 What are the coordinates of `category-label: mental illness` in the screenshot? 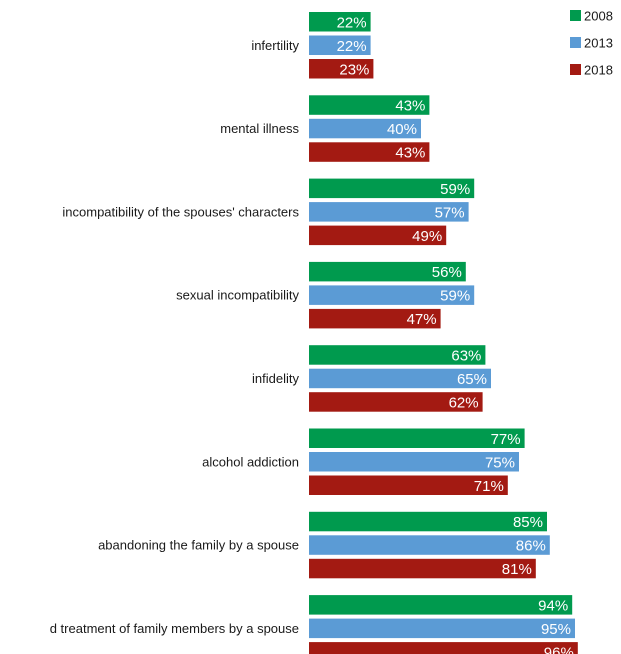 It's located at (259, 128).